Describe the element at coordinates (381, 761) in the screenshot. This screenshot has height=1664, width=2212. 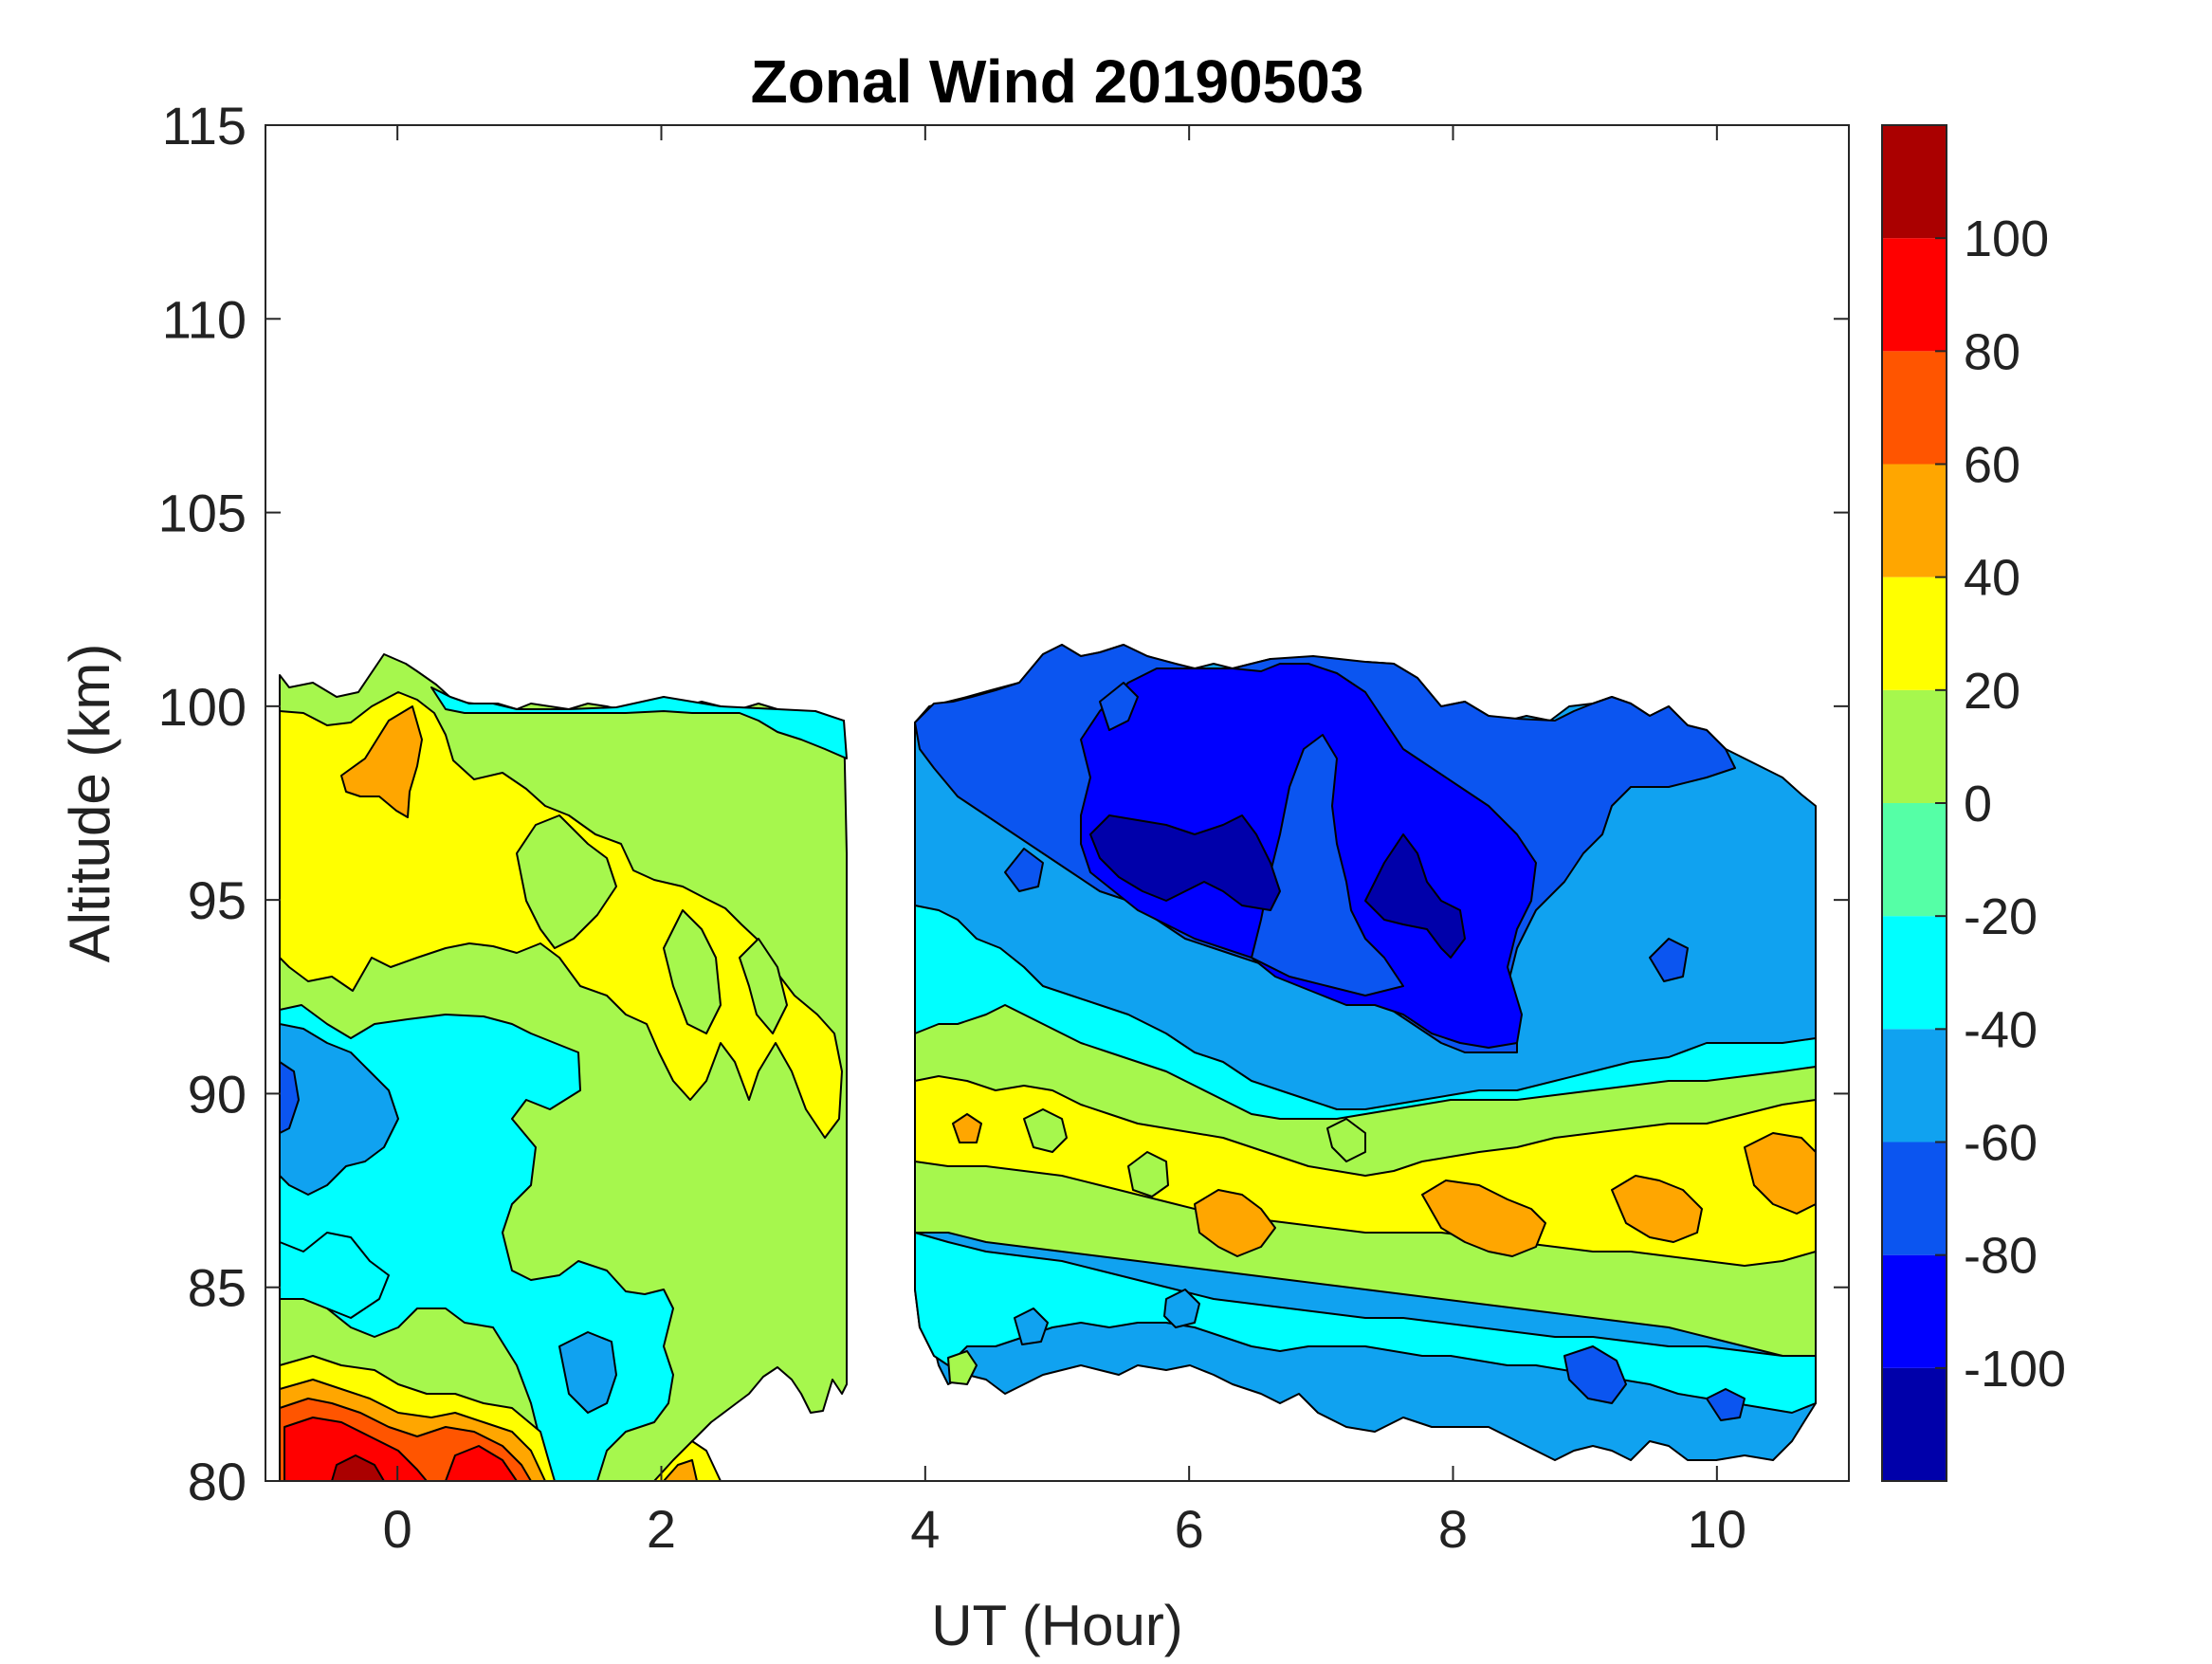
I see `segment-1-region-orange-blob` at that location.